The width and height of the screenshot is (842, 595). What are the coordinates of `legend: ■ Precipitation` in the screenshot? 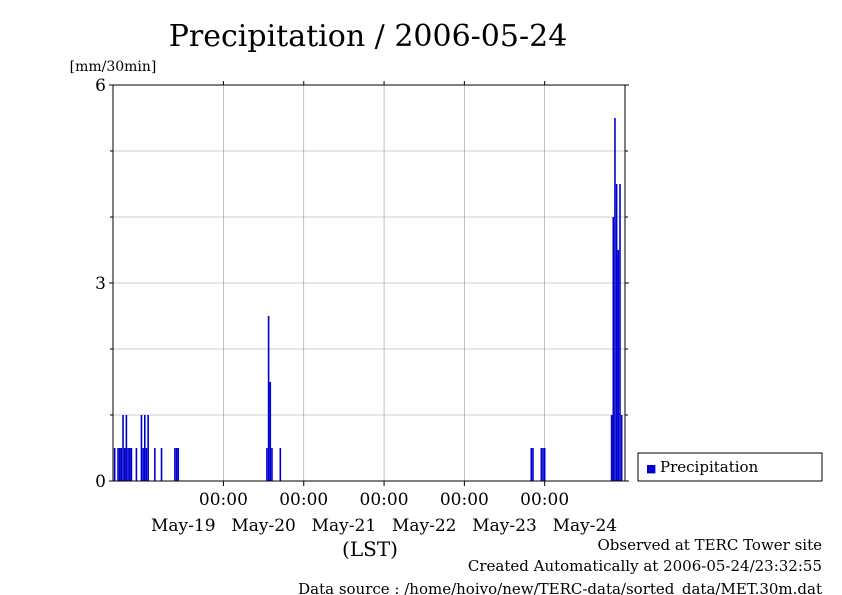 It's located at (730, 467).